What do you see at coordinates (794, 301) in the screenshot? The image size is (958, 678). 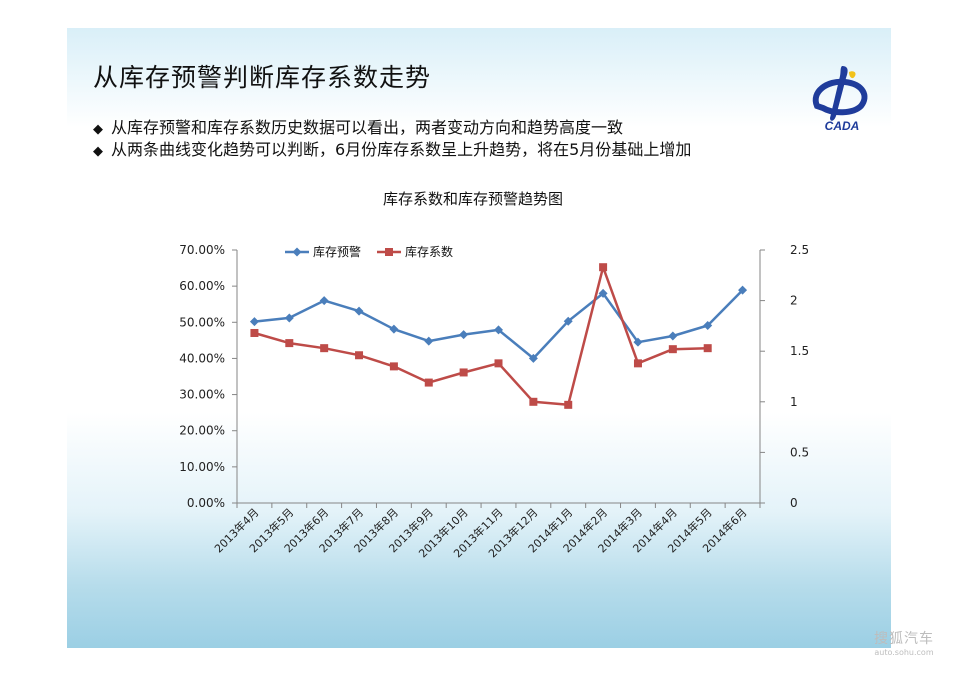 I see `y-right-tick-label: 2` at bounding box center [794, 301].